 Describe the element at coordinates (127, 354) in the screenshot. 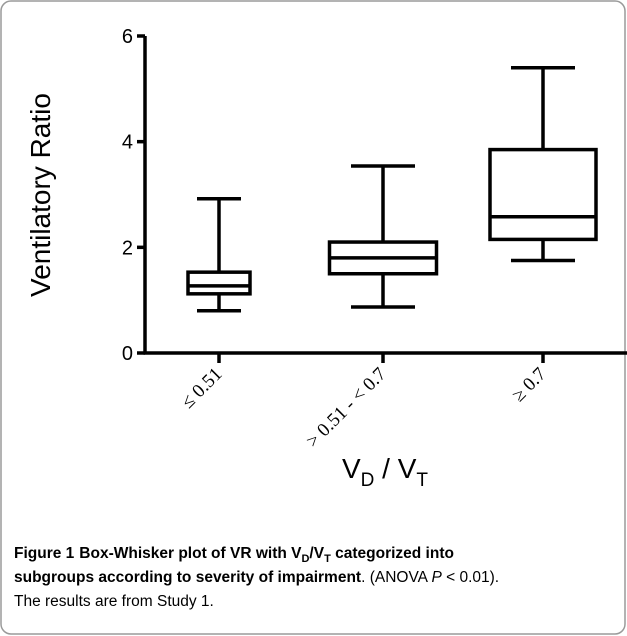

I see `y-tick-label: 0` at that location.